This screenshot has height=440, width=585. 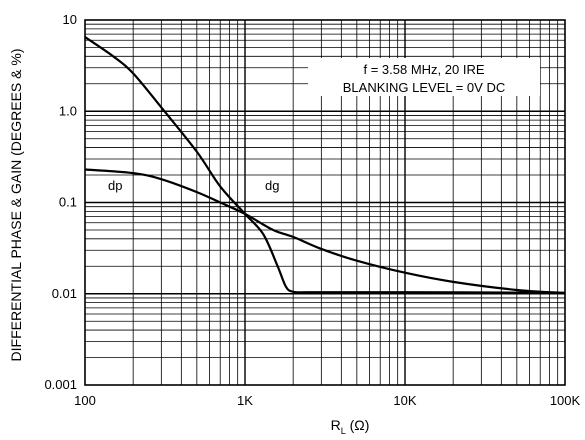 I want to click on annotation-box, so click(x=424, y=77).